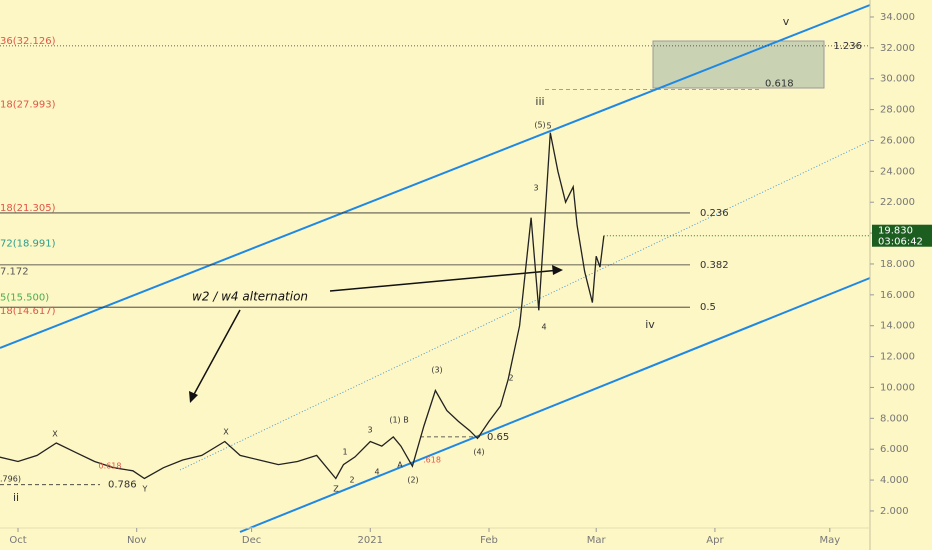 This screenshot has height=550, width=932. What do you see at coordinates (897, 264) in the screenshot?
I see `y-tick-label: 18.000` at bounding box center [897, 264].